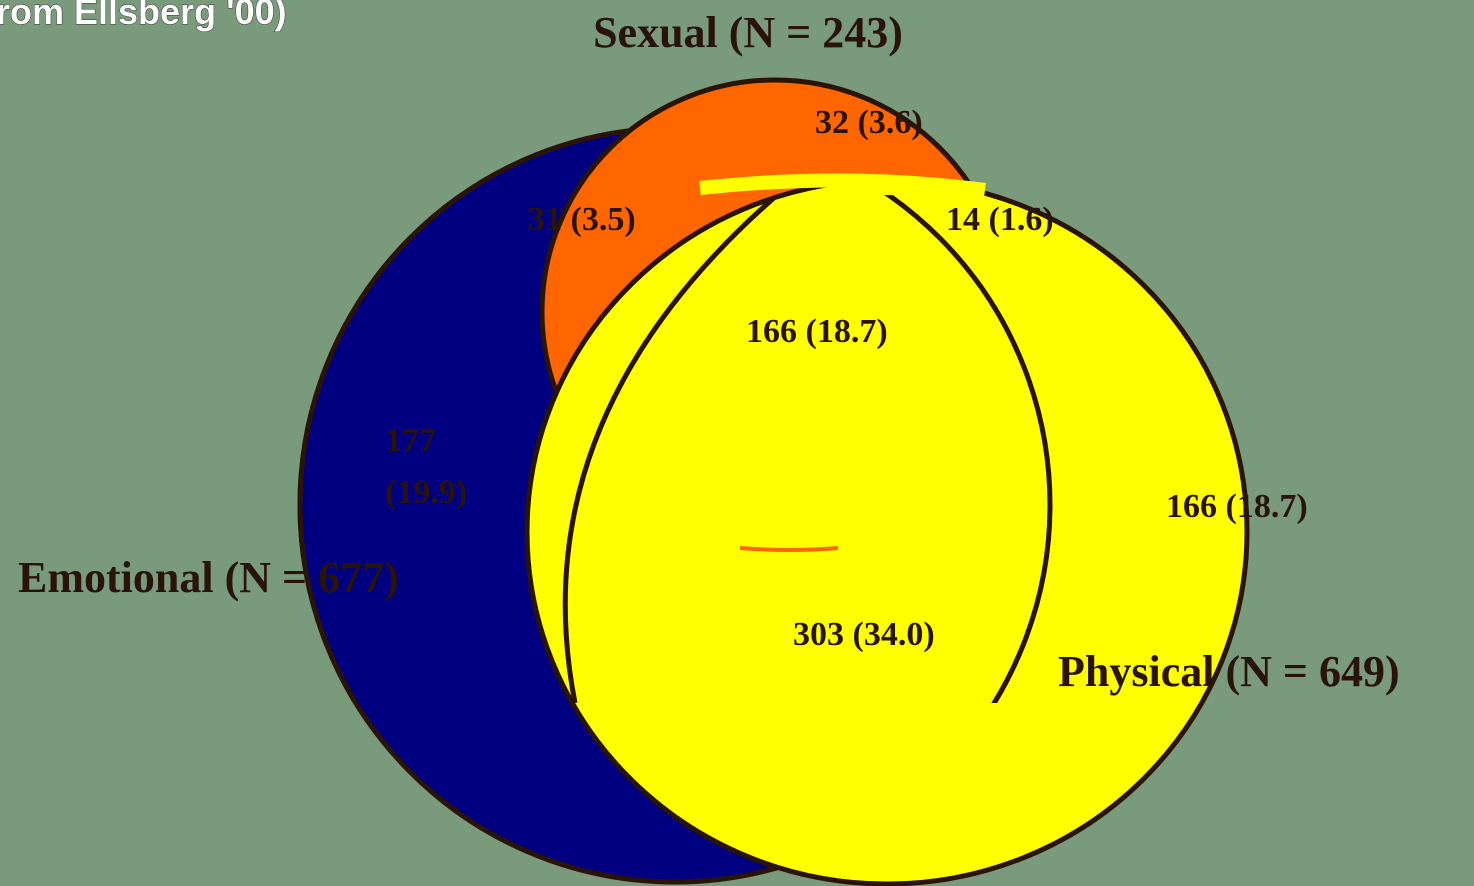 This screenshot has width=1474, height=886. I want to click on region-label: 303 (34.0), so click(864, 634).